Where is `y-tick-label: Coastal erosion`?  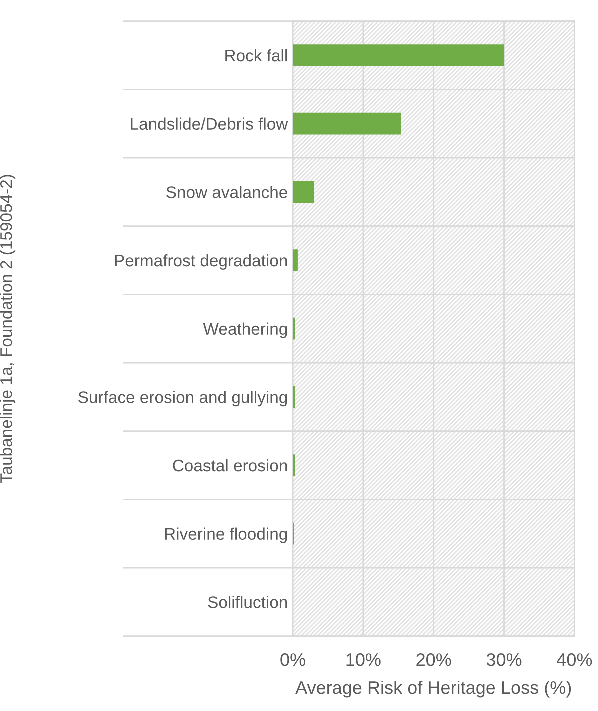
y-tick-label: Coastal erosion is located at coordinates (230, 465).